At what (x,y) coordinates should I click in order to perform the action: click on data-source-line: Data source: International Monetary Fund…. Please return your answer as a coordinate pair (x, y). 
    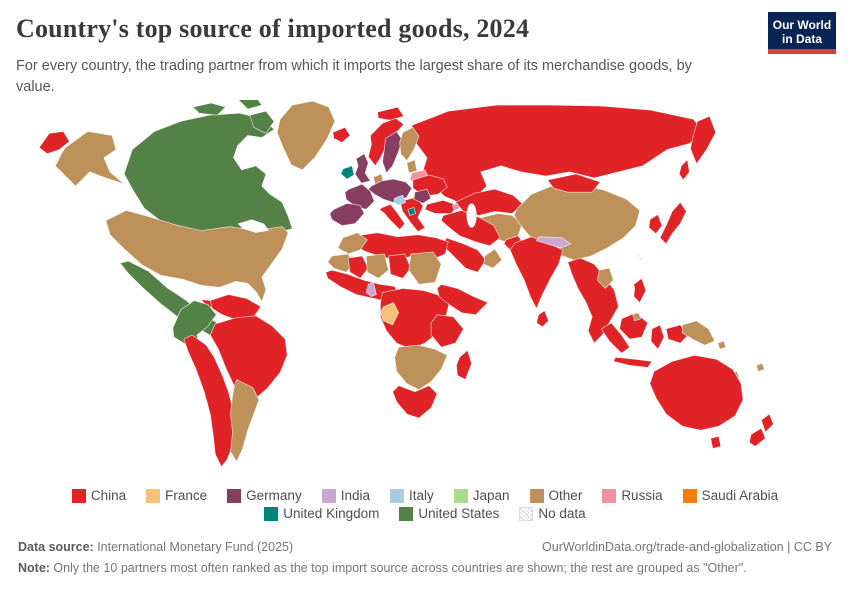
    Looking at the image, I should click on (155, 547).